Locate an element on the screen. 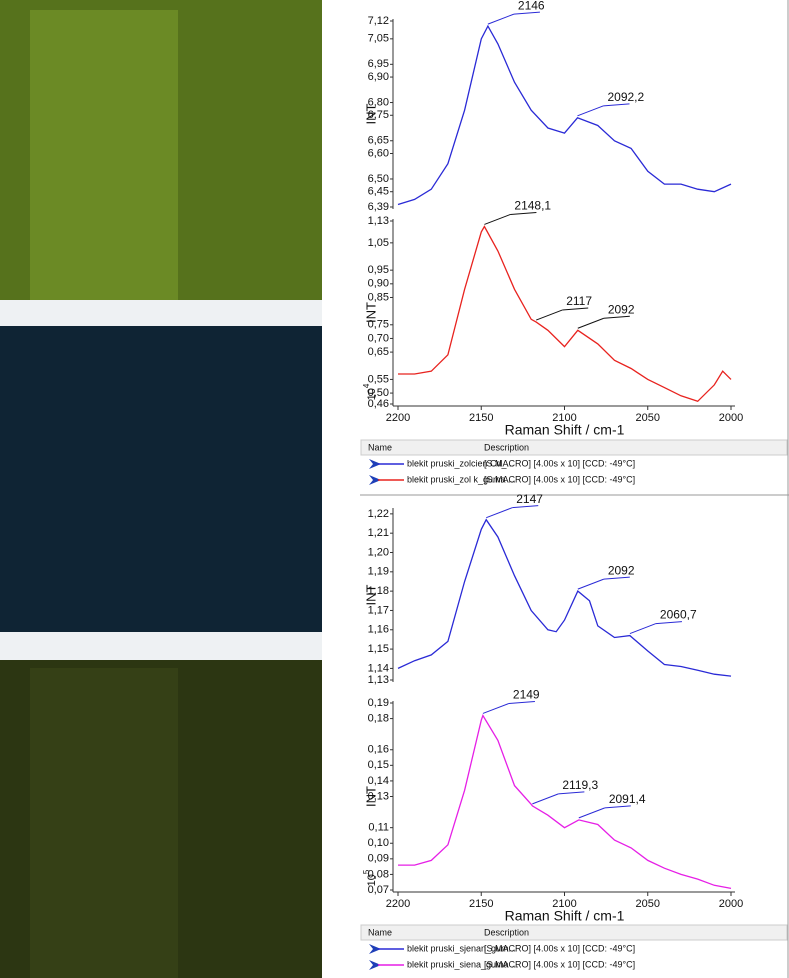 Image resolution: width=789 pixels, height=978 pixels. y-tick-label: 0,46 is located at coordinates (378, 404).